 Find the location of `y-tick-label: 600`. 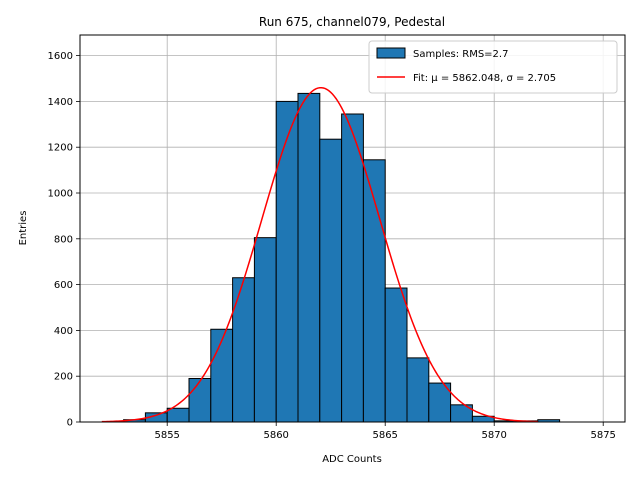

y-tick-label: 600 is located at coordinates (63, 285).